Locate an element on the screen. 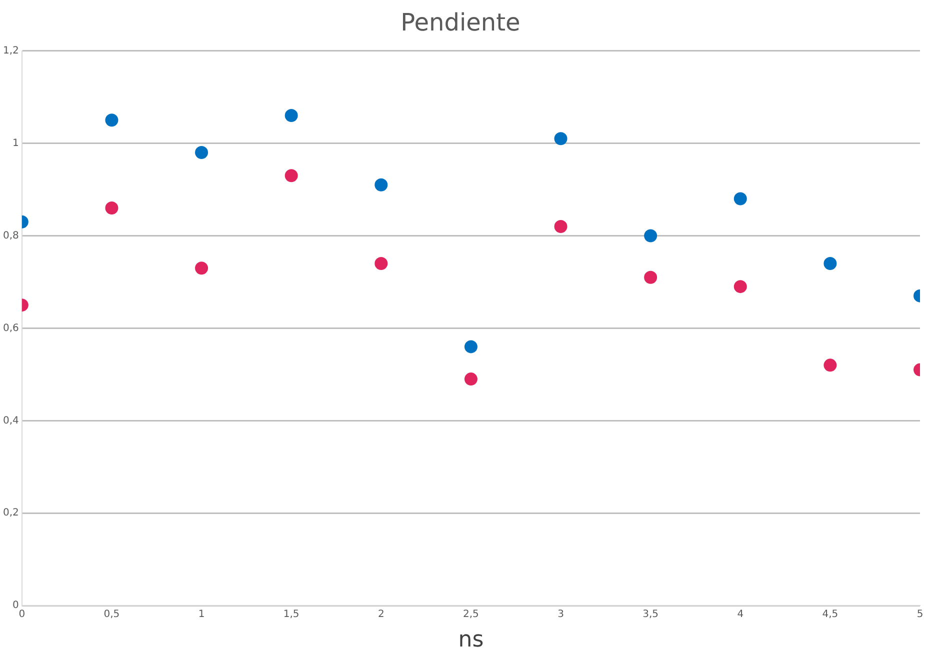 The height and width of the screenshot is (658, 927). x-tick-label: 2 is located at coordinates (381, 614).